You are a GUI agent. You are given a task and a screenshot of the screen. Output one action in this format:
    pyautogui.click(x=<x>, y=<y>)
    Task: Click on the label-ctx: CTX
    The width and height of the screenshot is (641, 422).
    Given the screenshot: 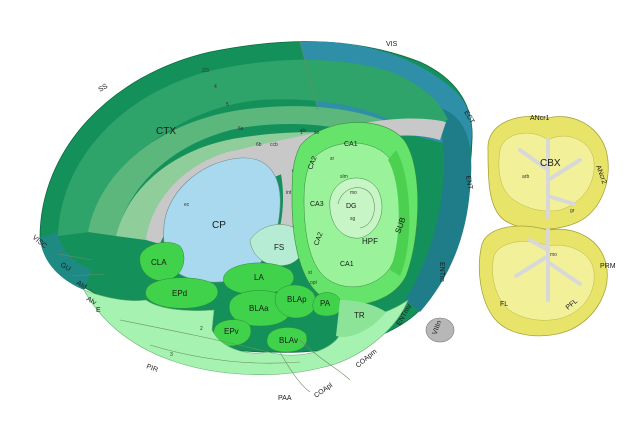 What is the action you would take?
    pyautogui.click(x=166, y=131)
    